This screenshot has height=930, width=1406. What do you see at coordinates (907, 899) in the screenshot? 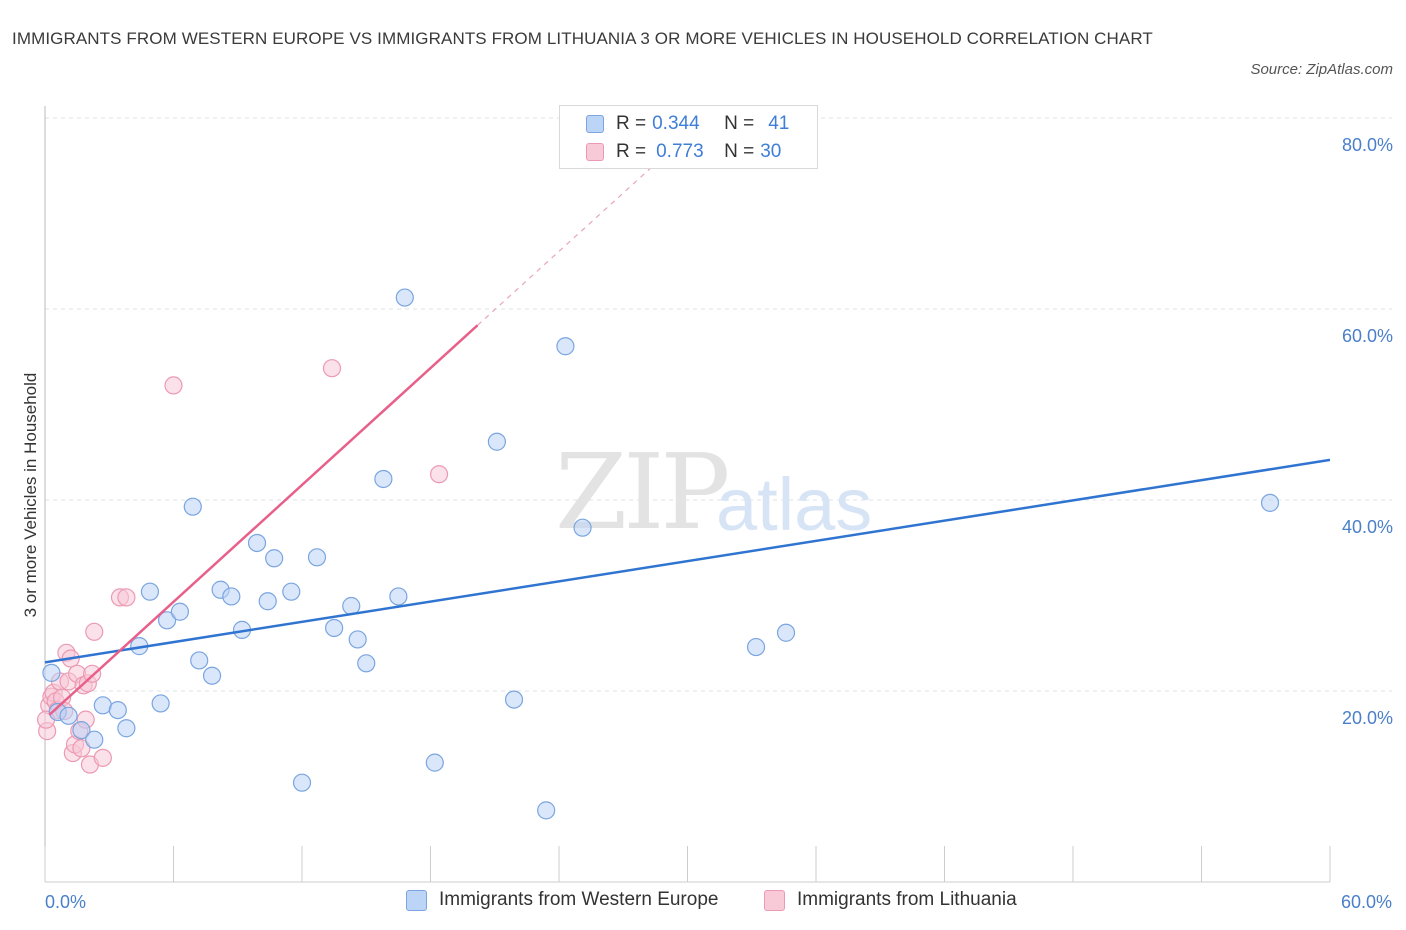
I see `legend-label: Immigrants from Lithuania` at bounding box center [907, 899].